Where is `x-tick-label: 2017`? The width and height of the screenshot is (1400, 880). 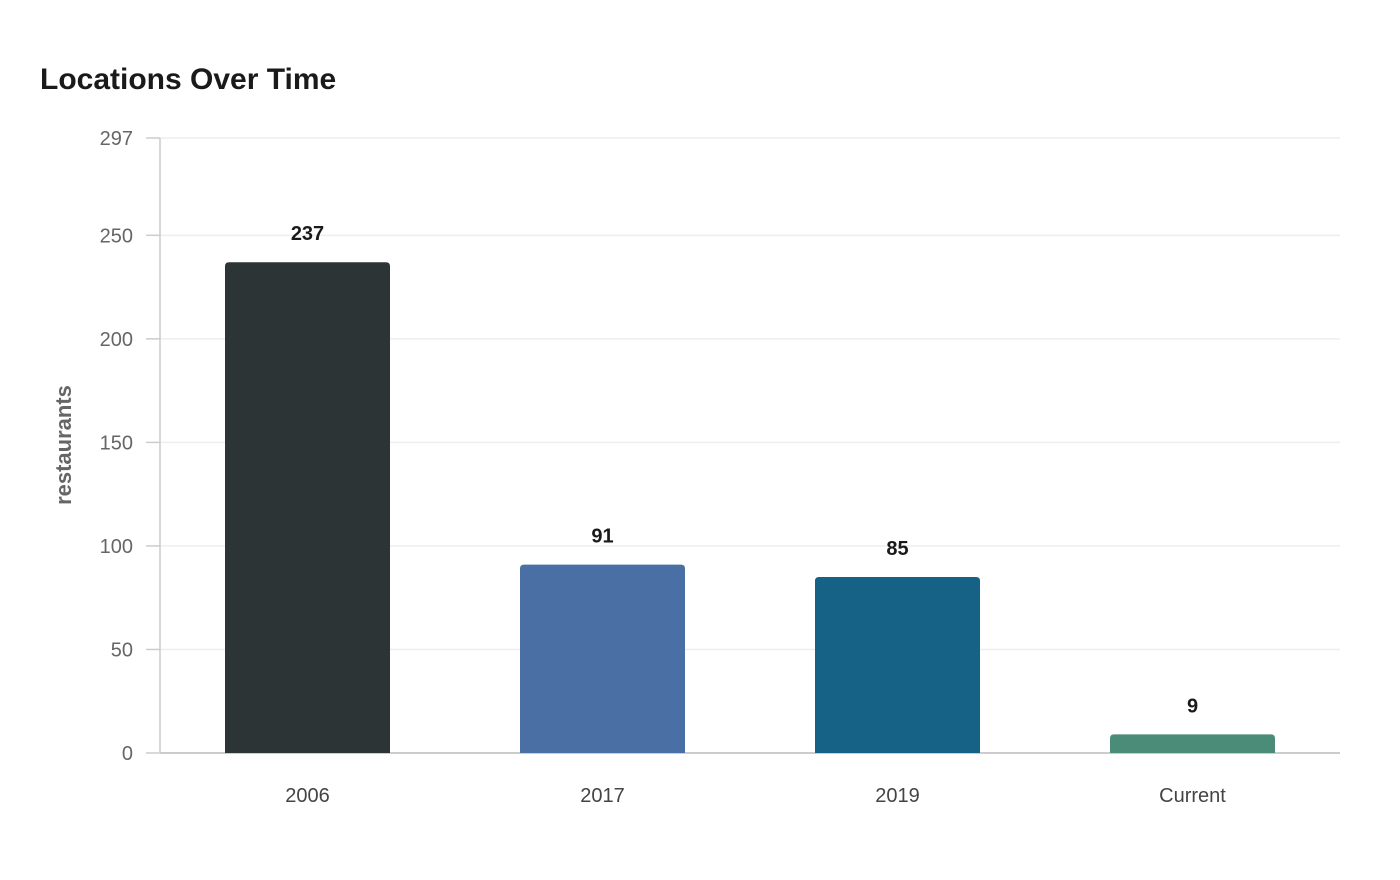
x-tick-label: 2017 is located at coordinates (602, 796).